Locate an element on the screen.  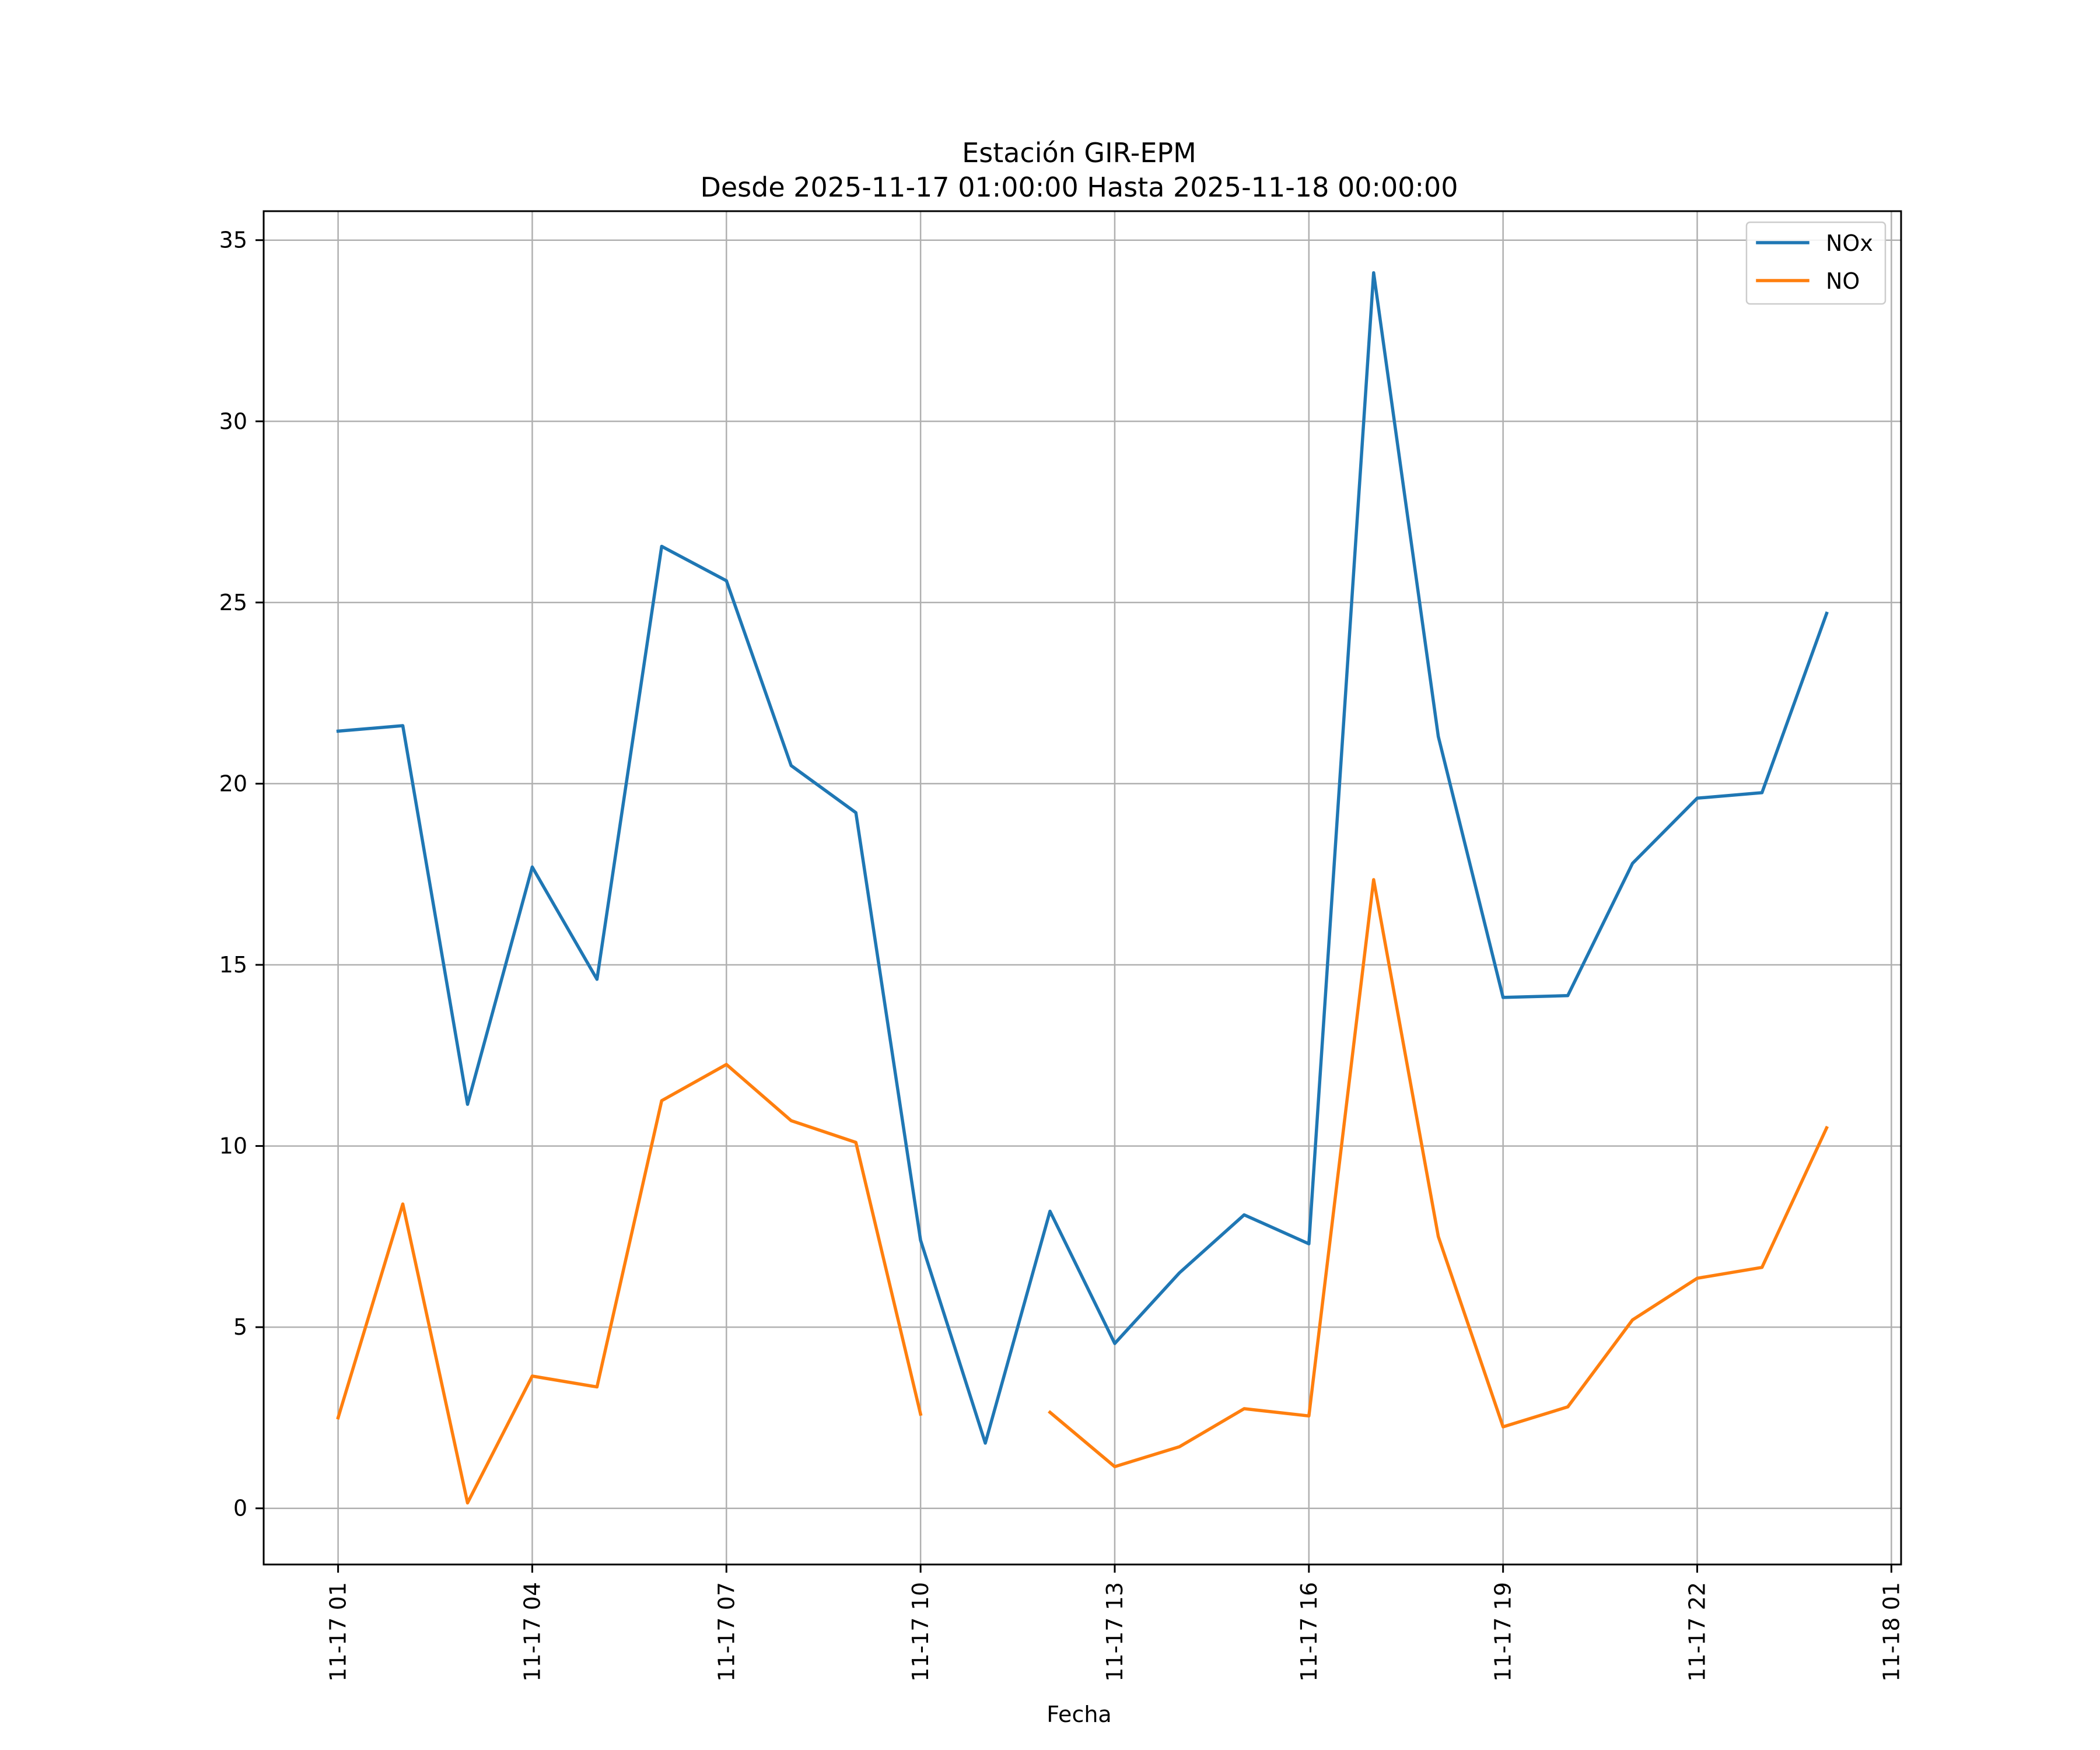
y-tick-label: 15 is located at coordinates (233, 965).